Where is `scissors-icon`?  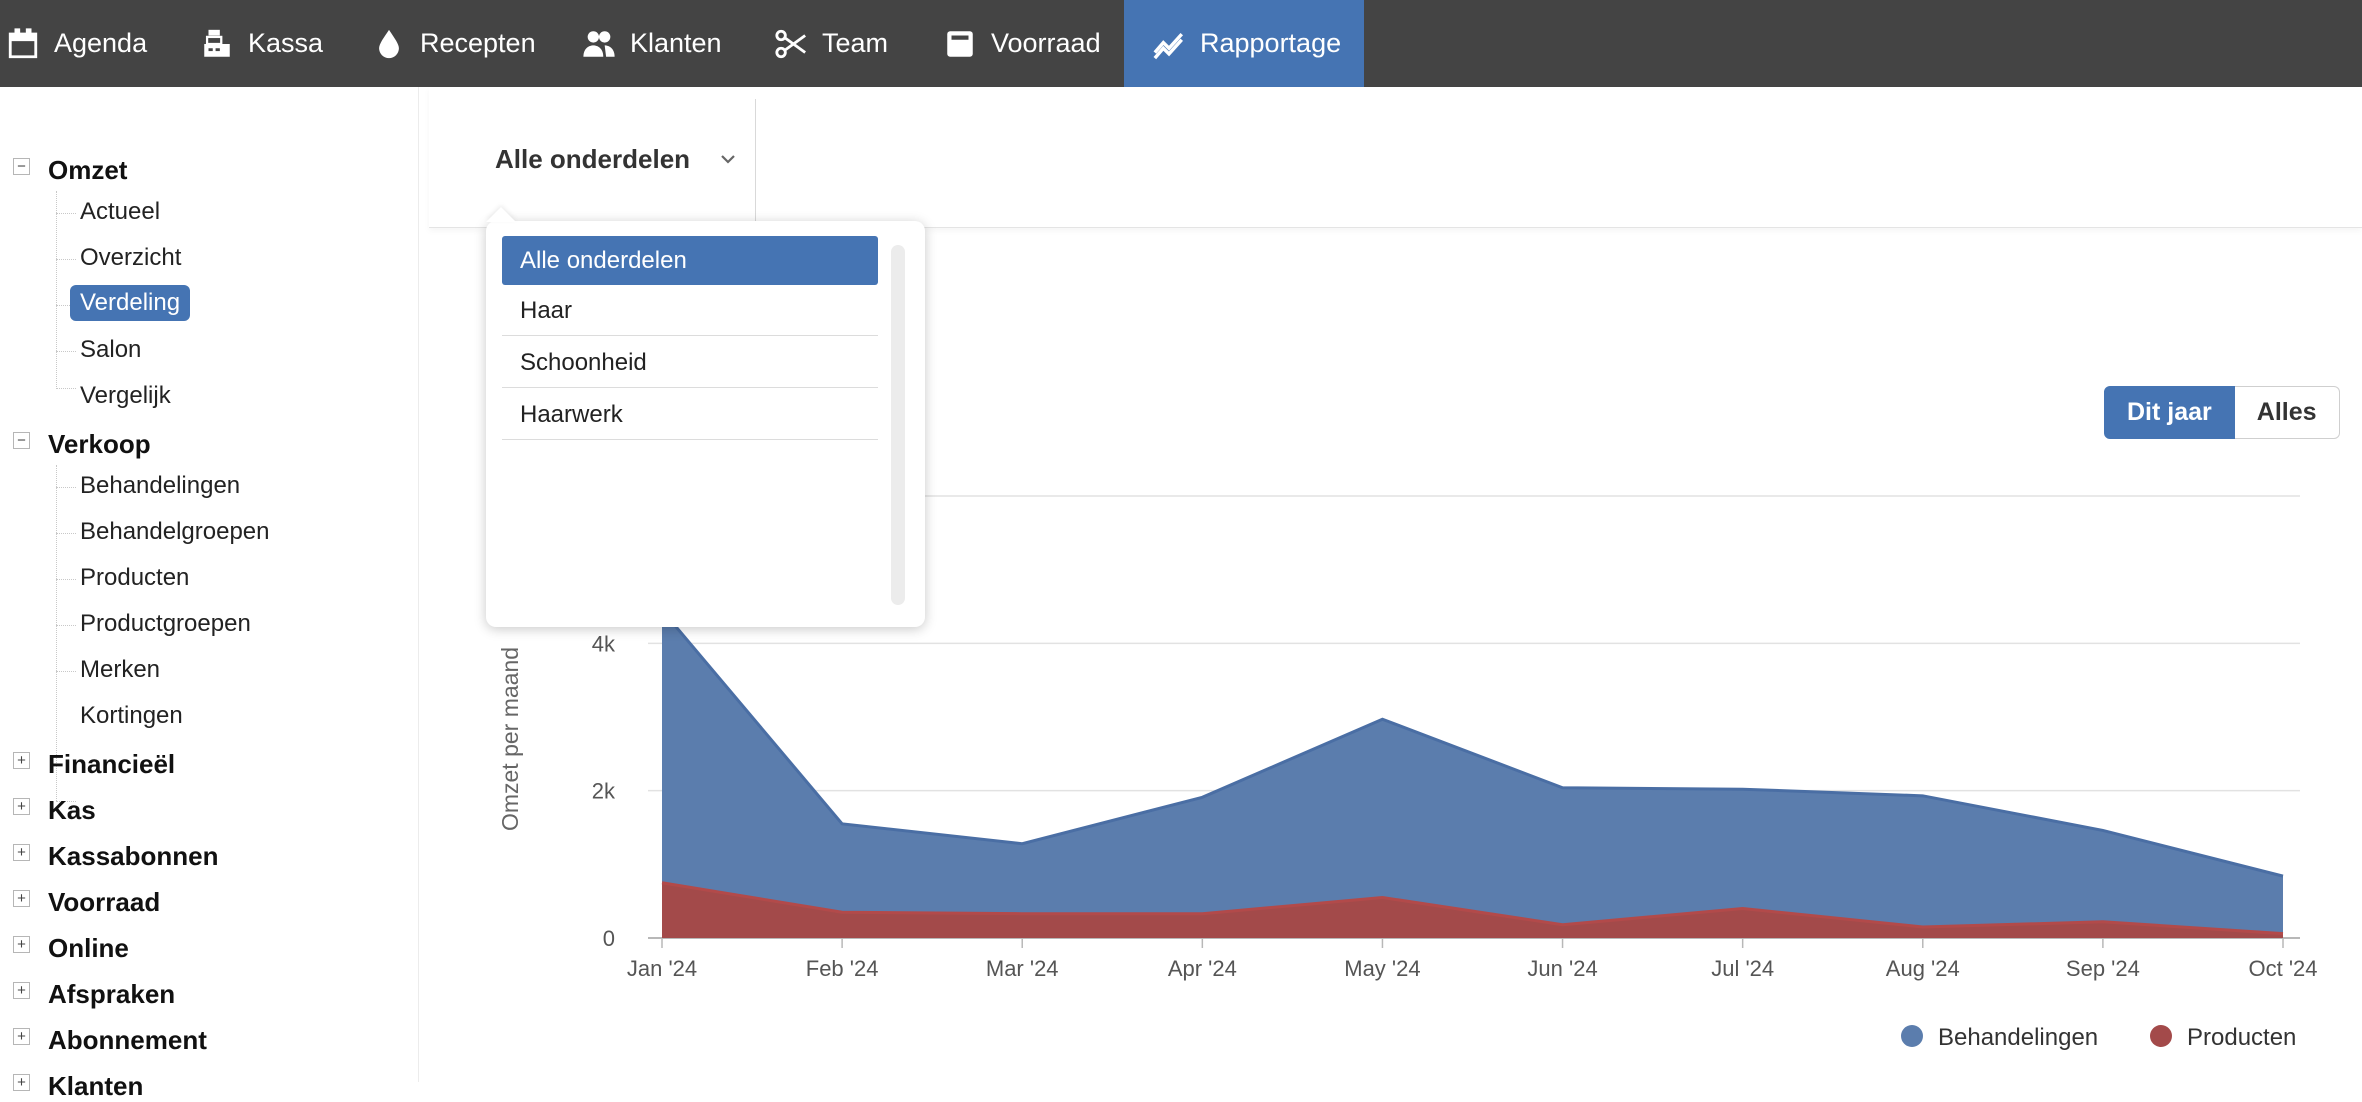
scissors-icon is located at coordinates (790, 43).